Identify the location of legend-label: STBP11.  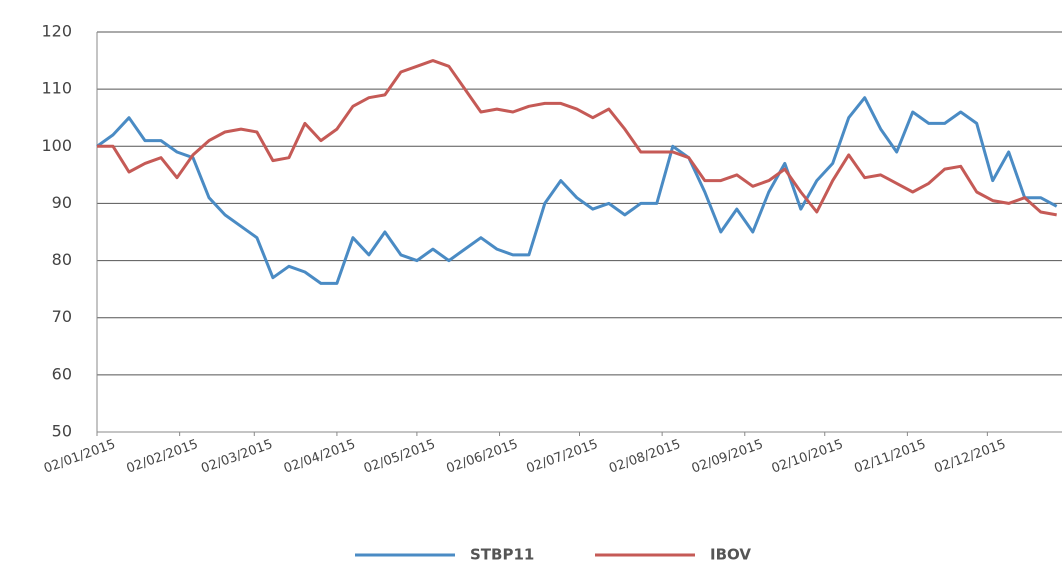
(502, 555).